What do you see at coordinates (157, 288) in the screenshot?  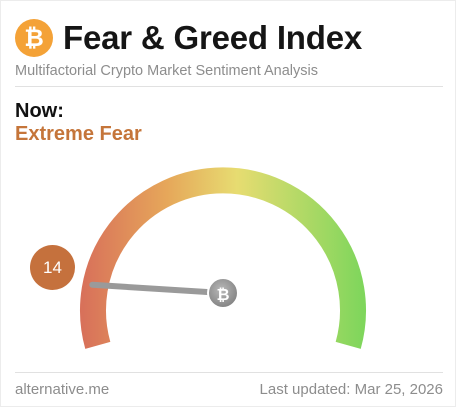 I see `gauge-needle` at bounding box center [157, 288].